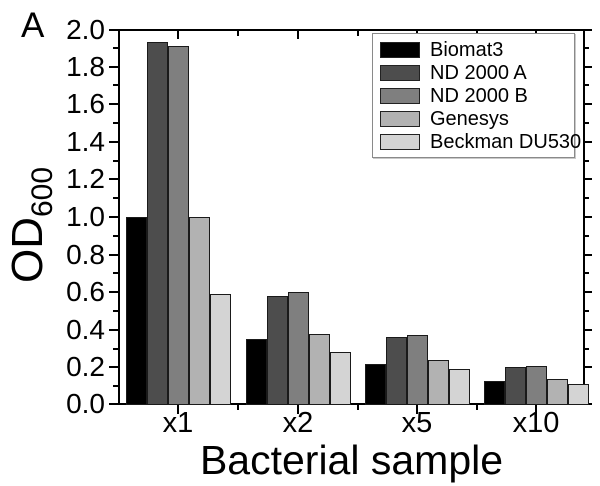 This screenshot has width=600, height=486. I want to click on legend-item: Genesys, so click(477, 118).